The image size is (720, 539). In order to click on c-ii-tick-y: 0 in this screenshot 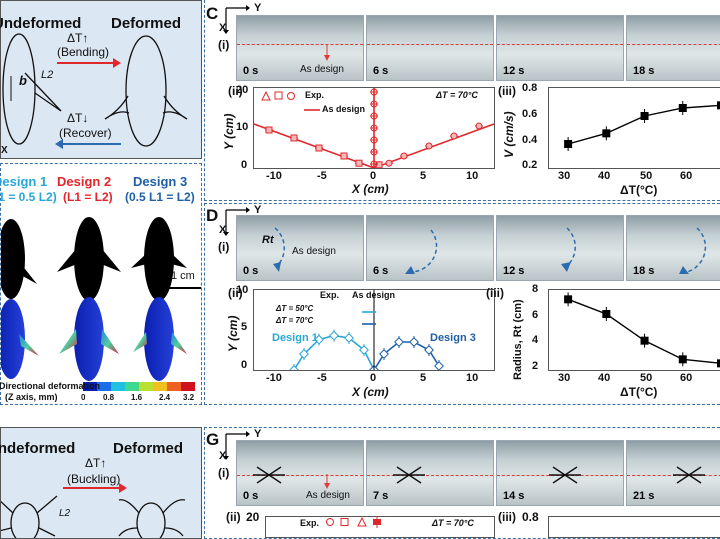, I will do `click(244, 165)`.